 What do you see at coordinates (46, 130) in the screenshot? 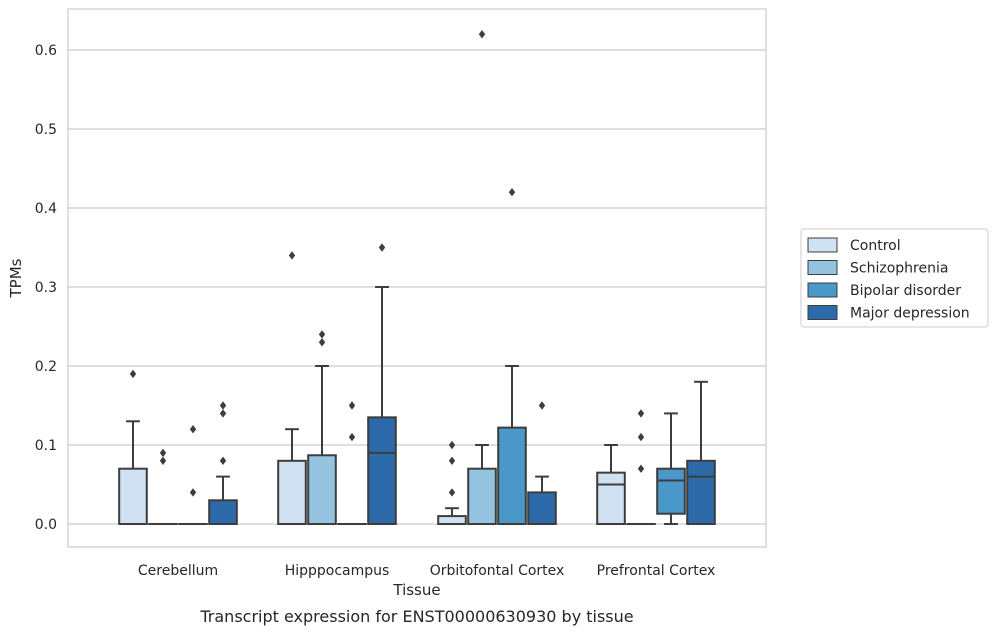
I see `y-tick-label: 0.5` at bounding box center [46, 130].